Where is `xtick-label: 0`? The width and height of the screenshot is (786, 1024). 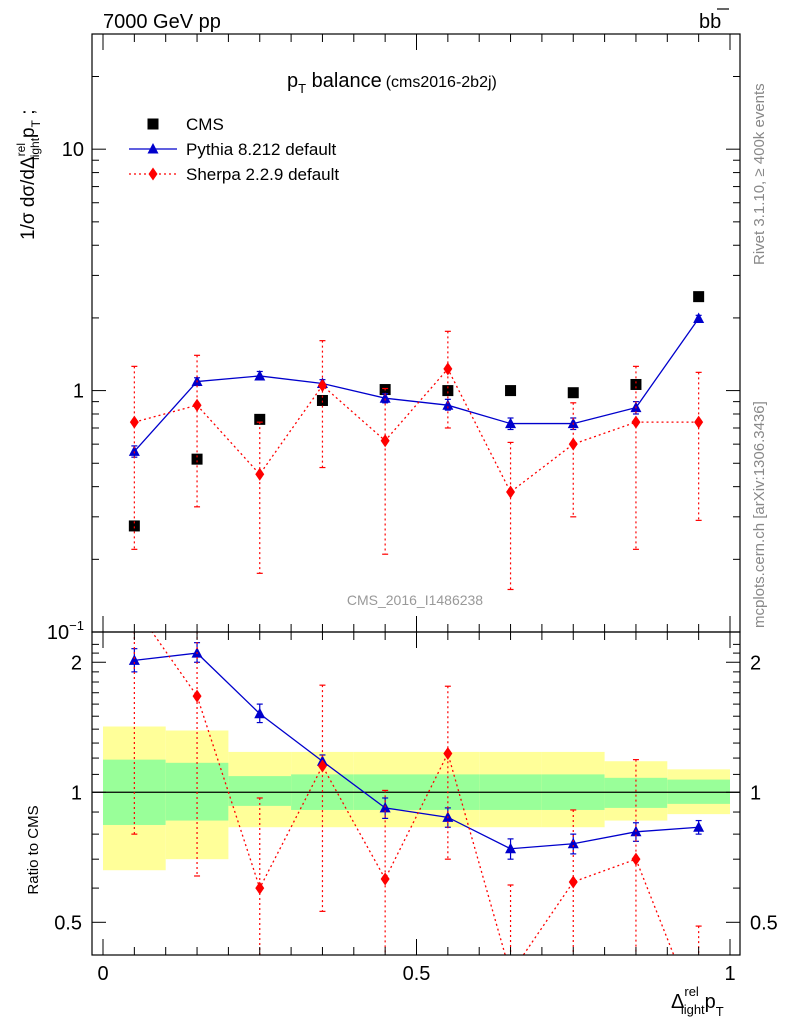 xtick-label: 0 is located at coordinates (102, 974).